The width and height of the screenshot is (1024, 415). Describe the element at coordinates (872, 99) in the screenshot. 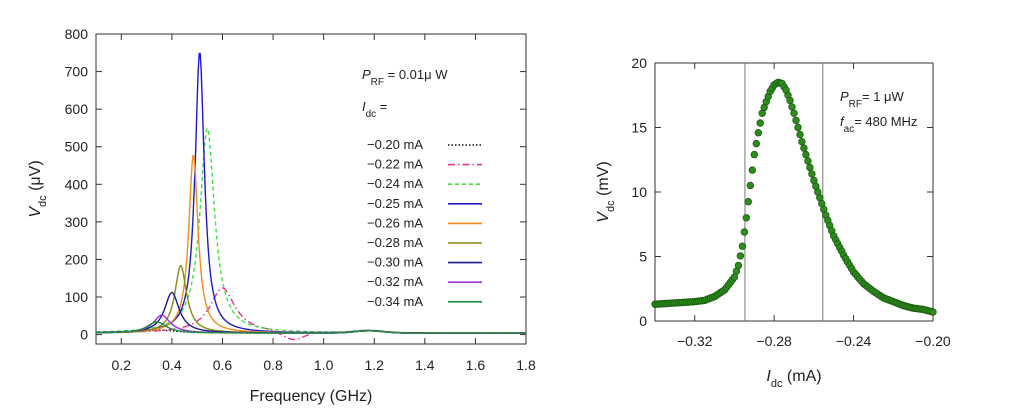

I see `right-power-annotation: PRF= 1 μW` at that location.